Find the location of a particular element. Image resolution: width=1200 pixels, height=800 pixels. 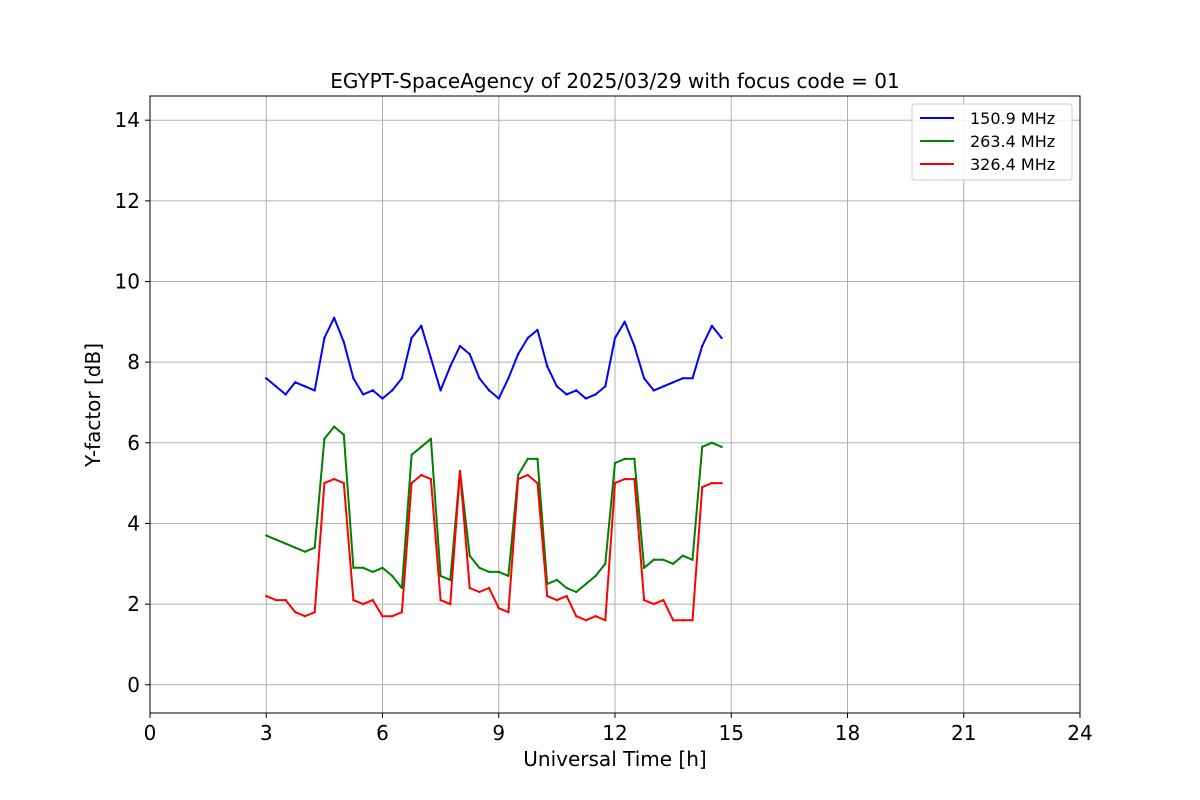

series-line-326-4-mhz is located at coordinates (493, 546).